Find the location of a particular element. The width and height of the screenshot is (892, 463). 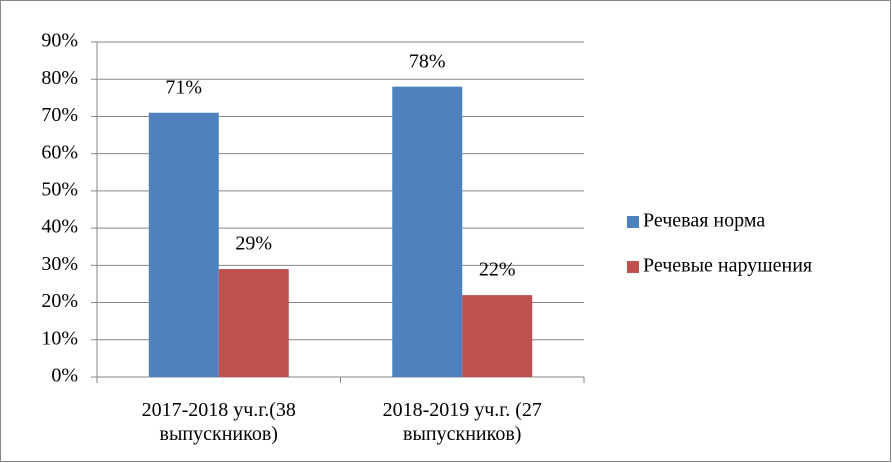

value-label: 22% is located at coordinates (497, 270).